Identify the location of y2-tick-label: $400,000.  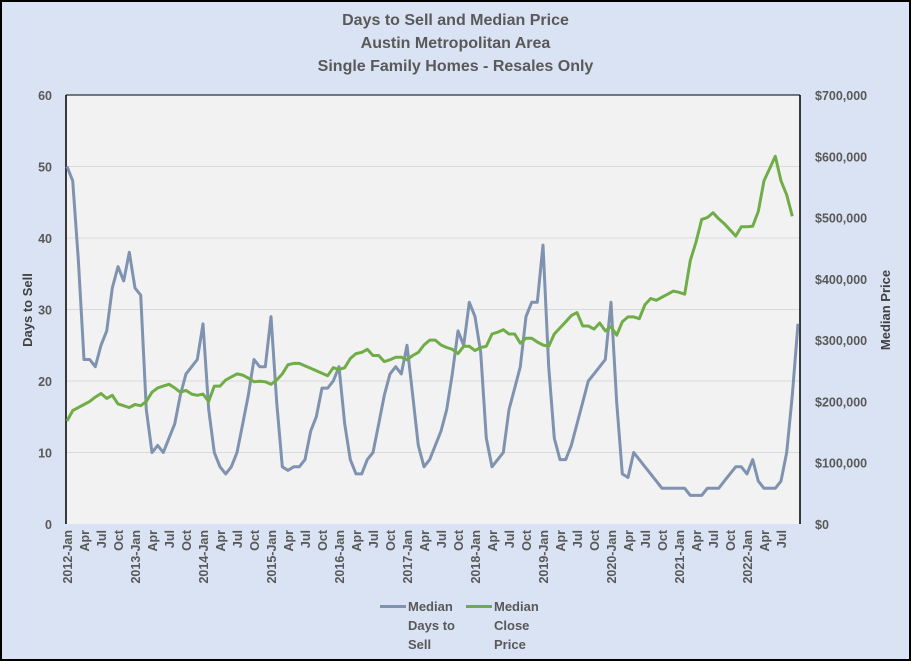
(841, 280).